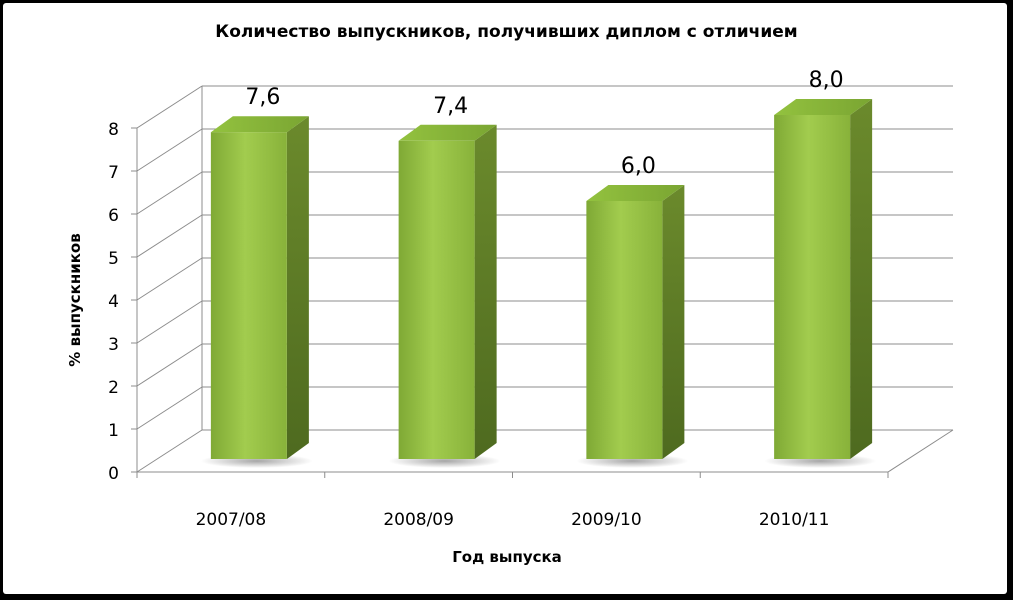 The width and height of the screenshot is (1013, 600). What do you see at coordinates (75, 300) in the screenshot?
I see `y-axis-title: % выпускников` at bounding box center [75, 300].